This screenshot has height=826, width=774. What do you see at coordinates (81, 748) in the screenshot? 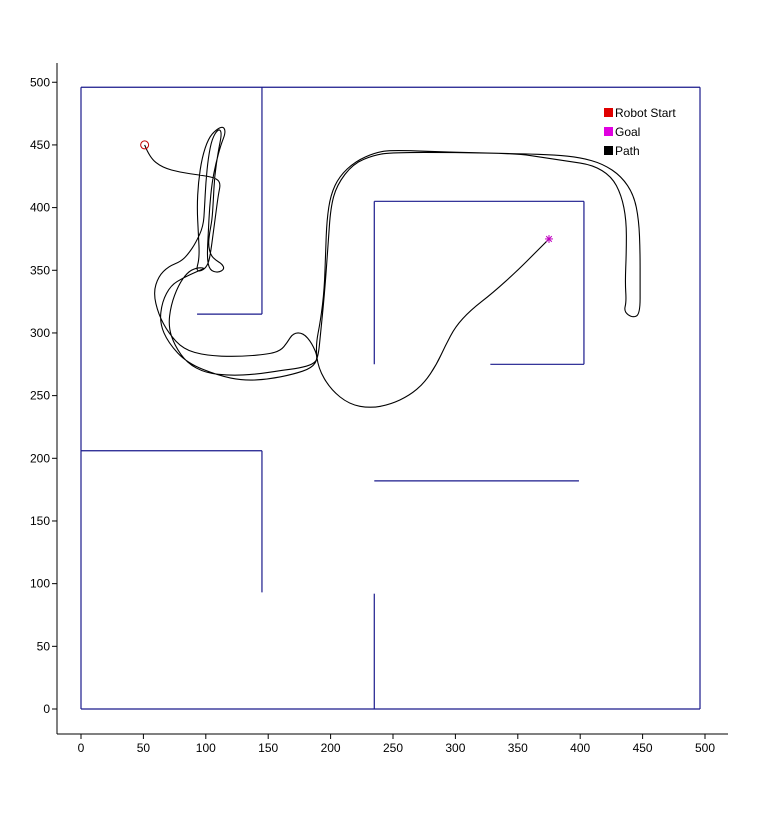
I see `x-tick-label: 0` at bounding box center [81, 748].